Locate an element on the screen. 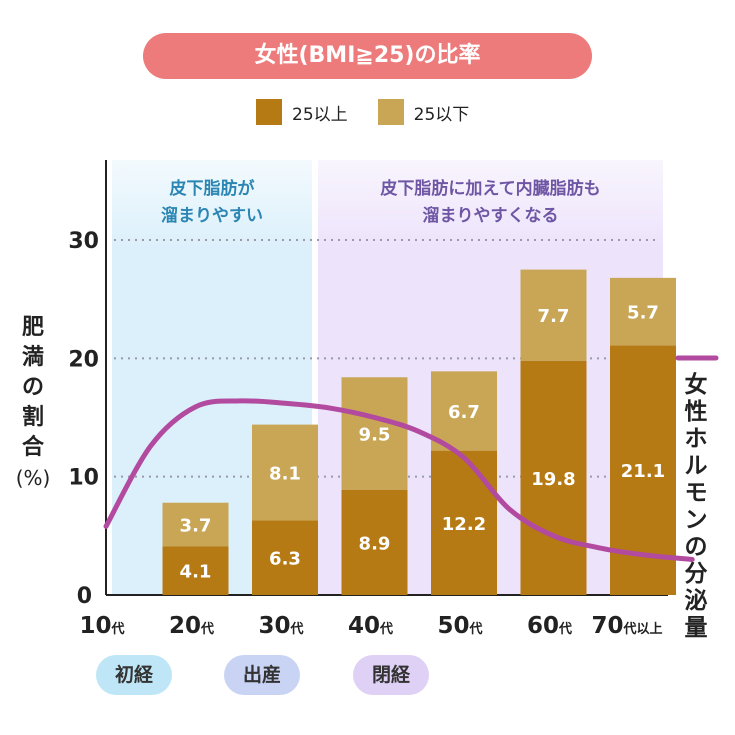 The image size is (735, 735). legend-item-above: 25以上 is located at coordinates (302, 112).